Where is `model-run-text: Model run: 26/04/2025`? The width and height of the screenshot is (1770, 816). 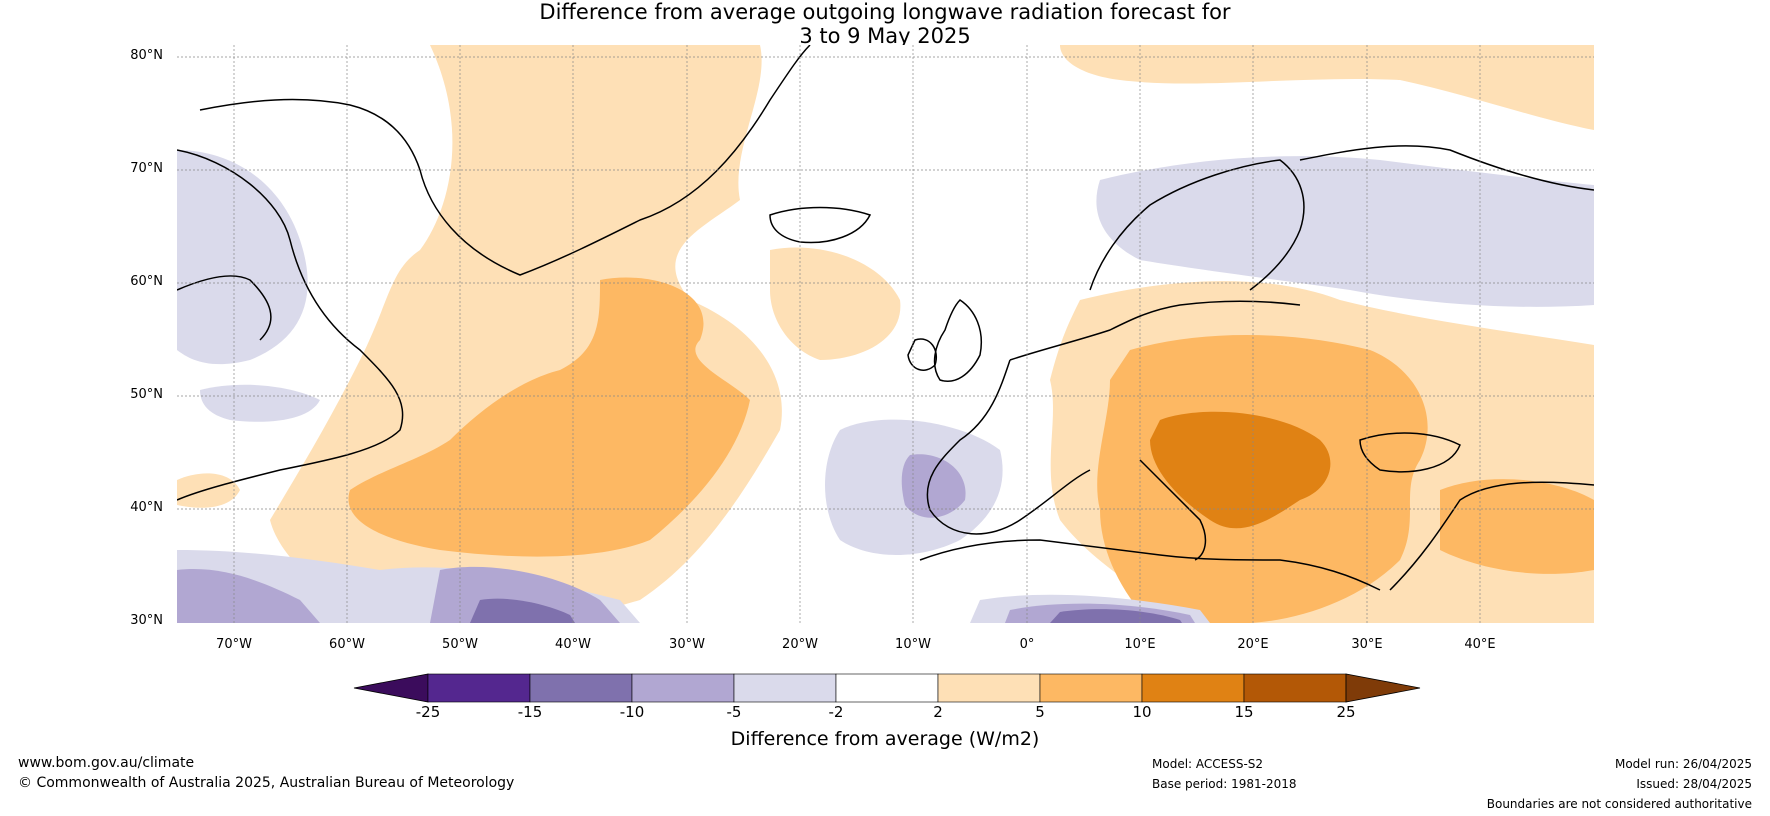 model-run-text: Model run: 26/04/2025 is located at coordinates (1683, 764).